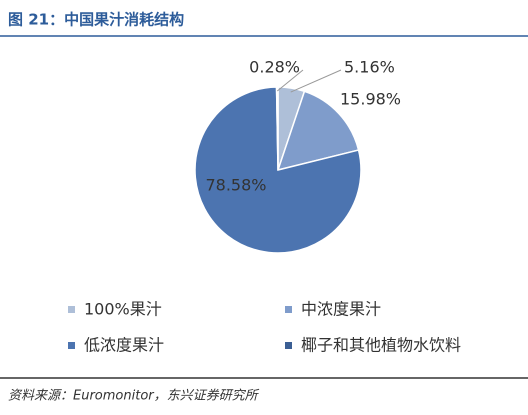 This screenshot has width=528, height=415. Describe the element at coordinates (341, 309) in the screenshot. I see `legend-label: 中浓度果汁` at that location.